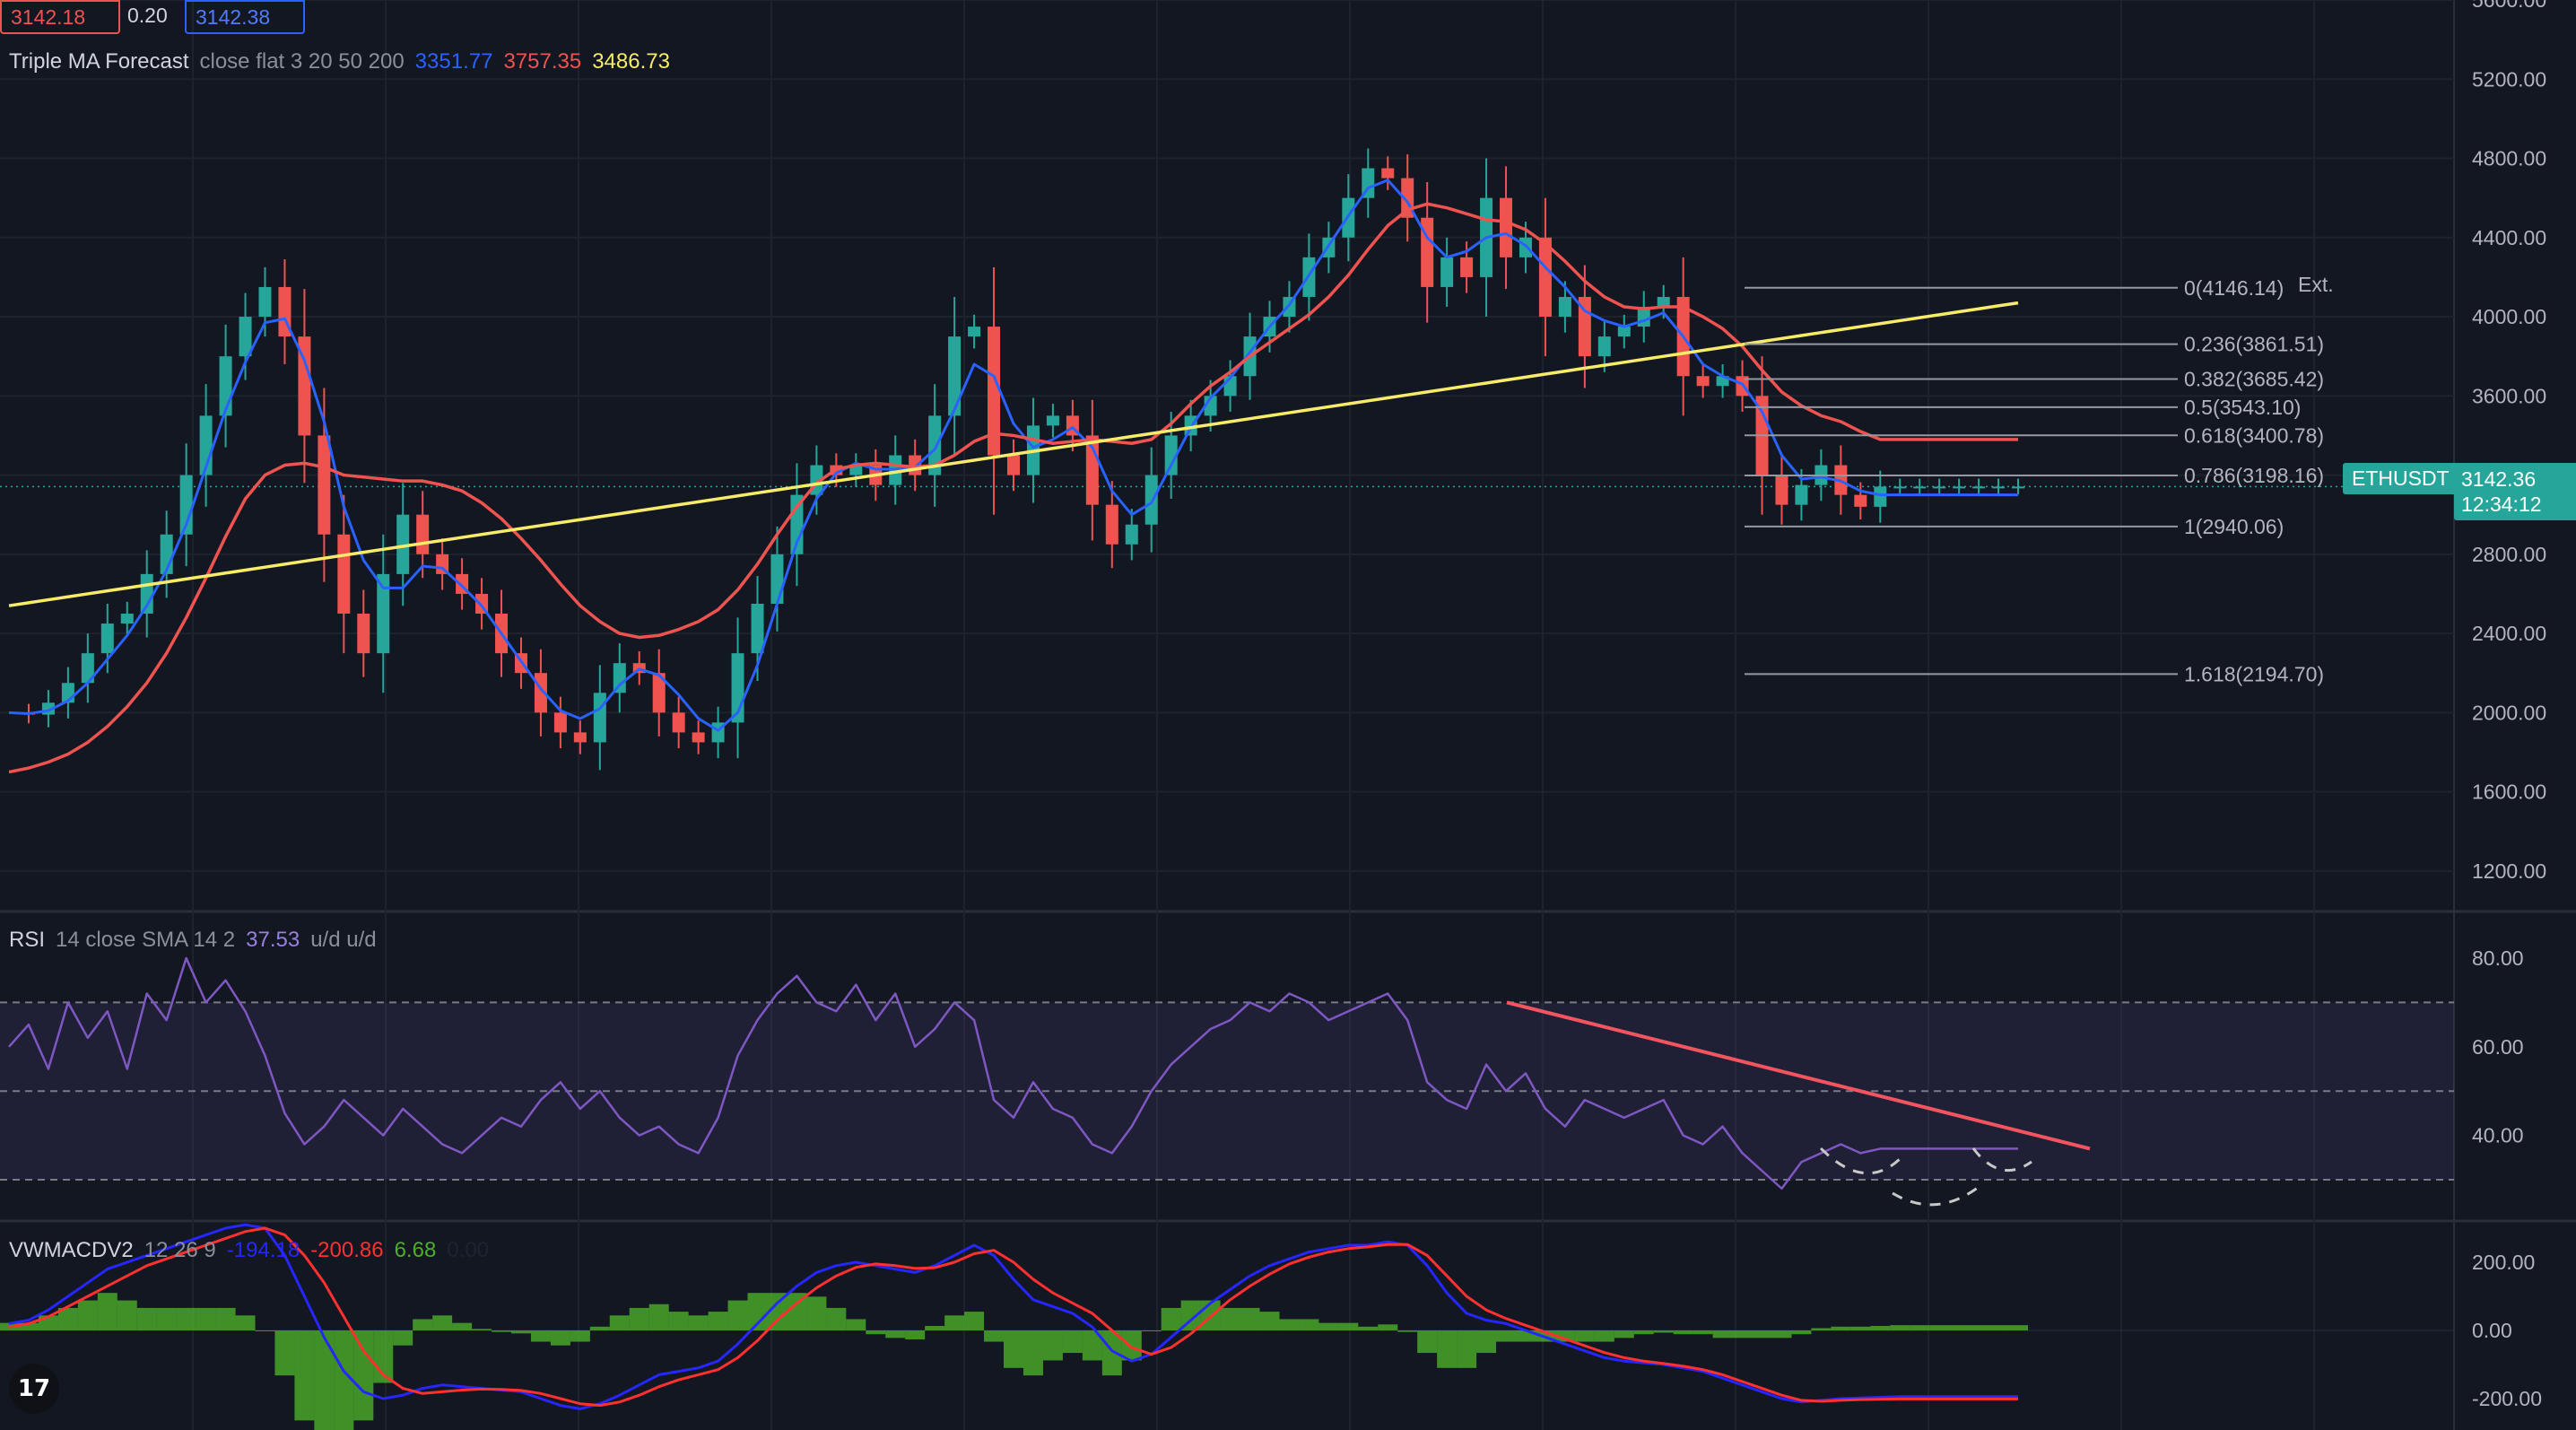  Describe the element at coordinates (180, 1250) in the screenshot. I see `macd-params: 12 26 9` at that location.